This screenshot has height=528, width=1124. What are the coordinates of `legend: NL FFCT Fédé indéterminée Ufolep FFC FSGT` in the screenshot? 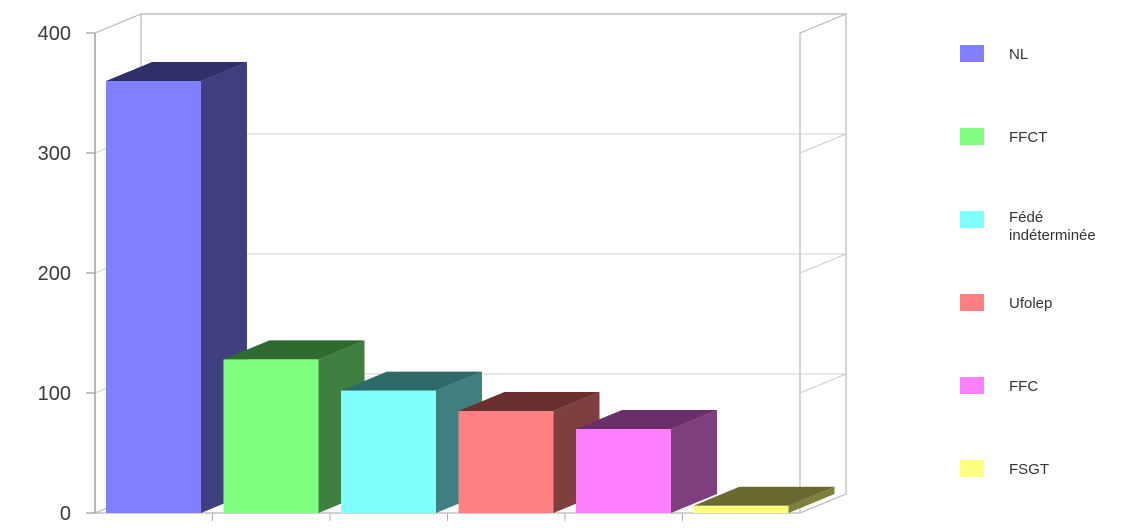 It's located at (1028, 261).